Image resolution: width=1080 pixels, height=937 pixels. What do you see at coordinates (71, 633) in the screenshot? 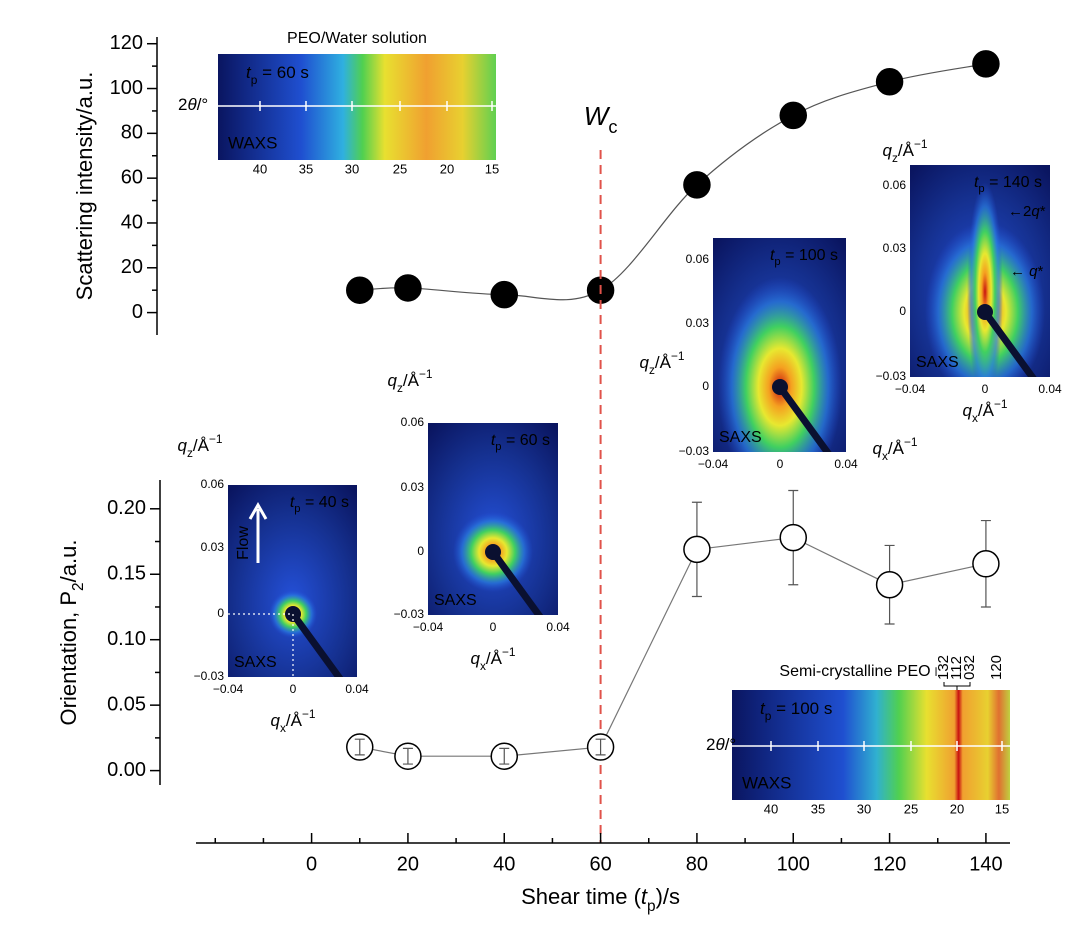
I see `y-axis-label: Orientation, P2/a.u.` at bounding box center [71, 633].